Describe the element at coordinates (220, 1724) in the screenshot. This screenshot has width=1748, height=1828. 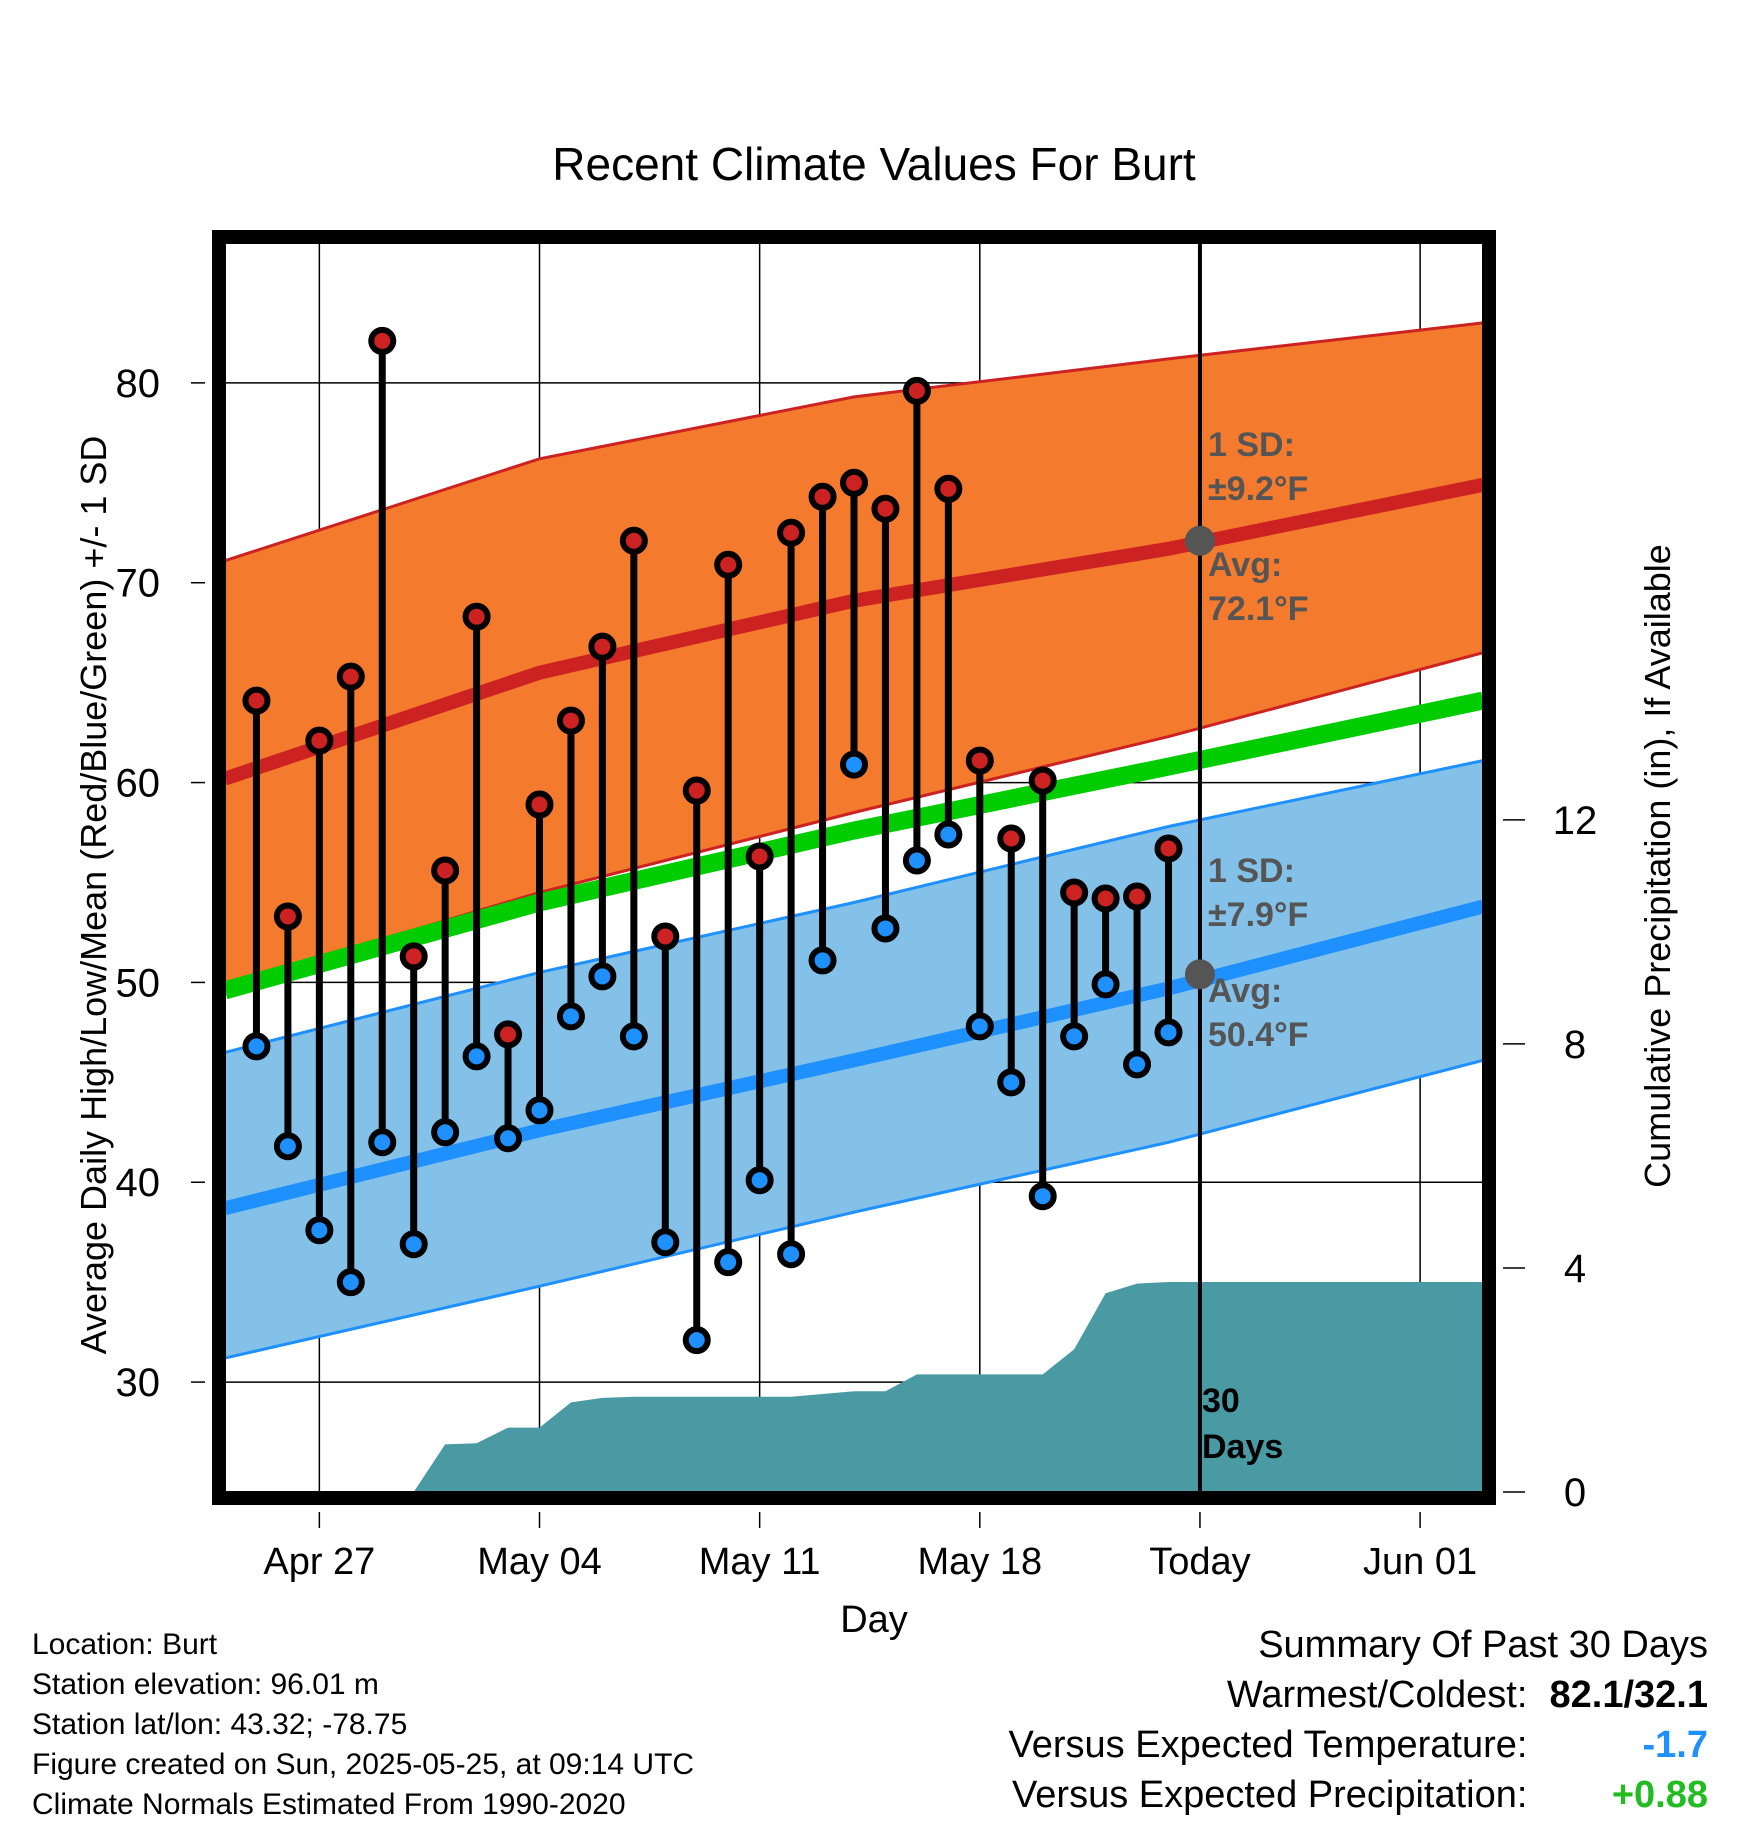
I see `latlon-text: Station lat/lon: 43.32; -78.75` at that location.